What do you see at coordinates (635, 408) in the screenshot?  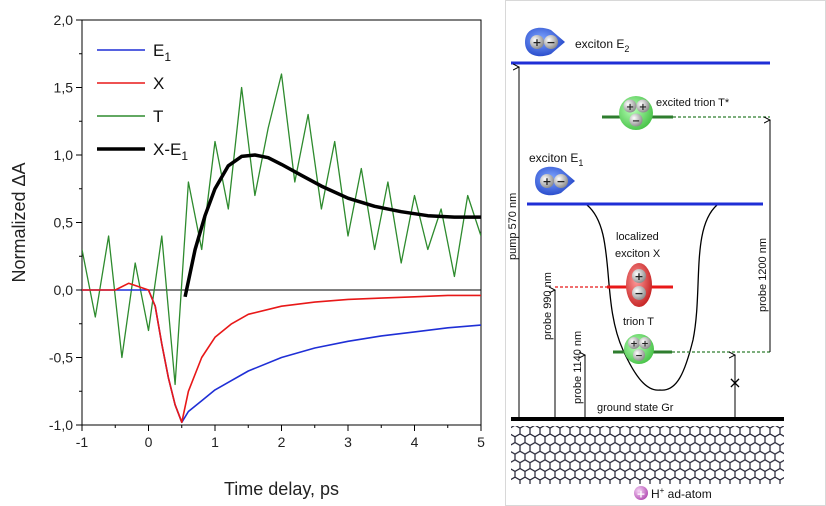 I see `ground-state-label: ground state Gr` at bounding box center [635, 408].